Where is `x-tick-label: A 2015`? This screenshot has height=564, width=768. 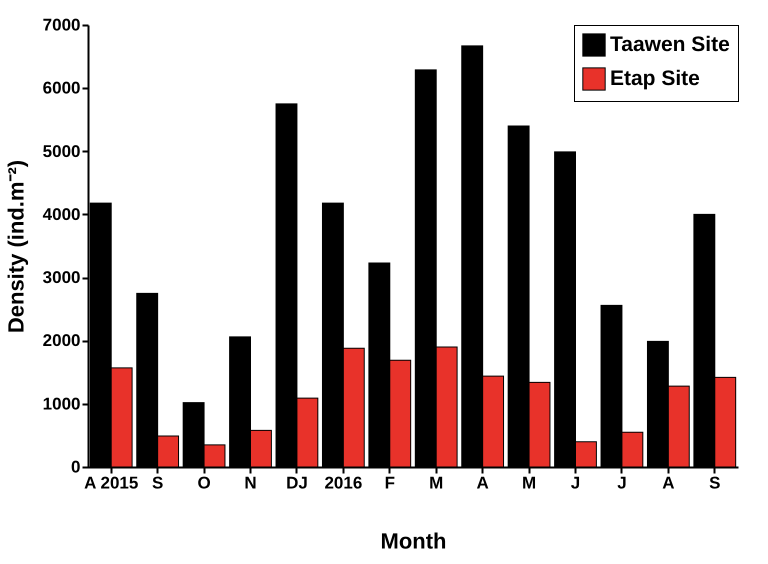
x-tick-label: A 2015 is located at coordinates (111, 483).